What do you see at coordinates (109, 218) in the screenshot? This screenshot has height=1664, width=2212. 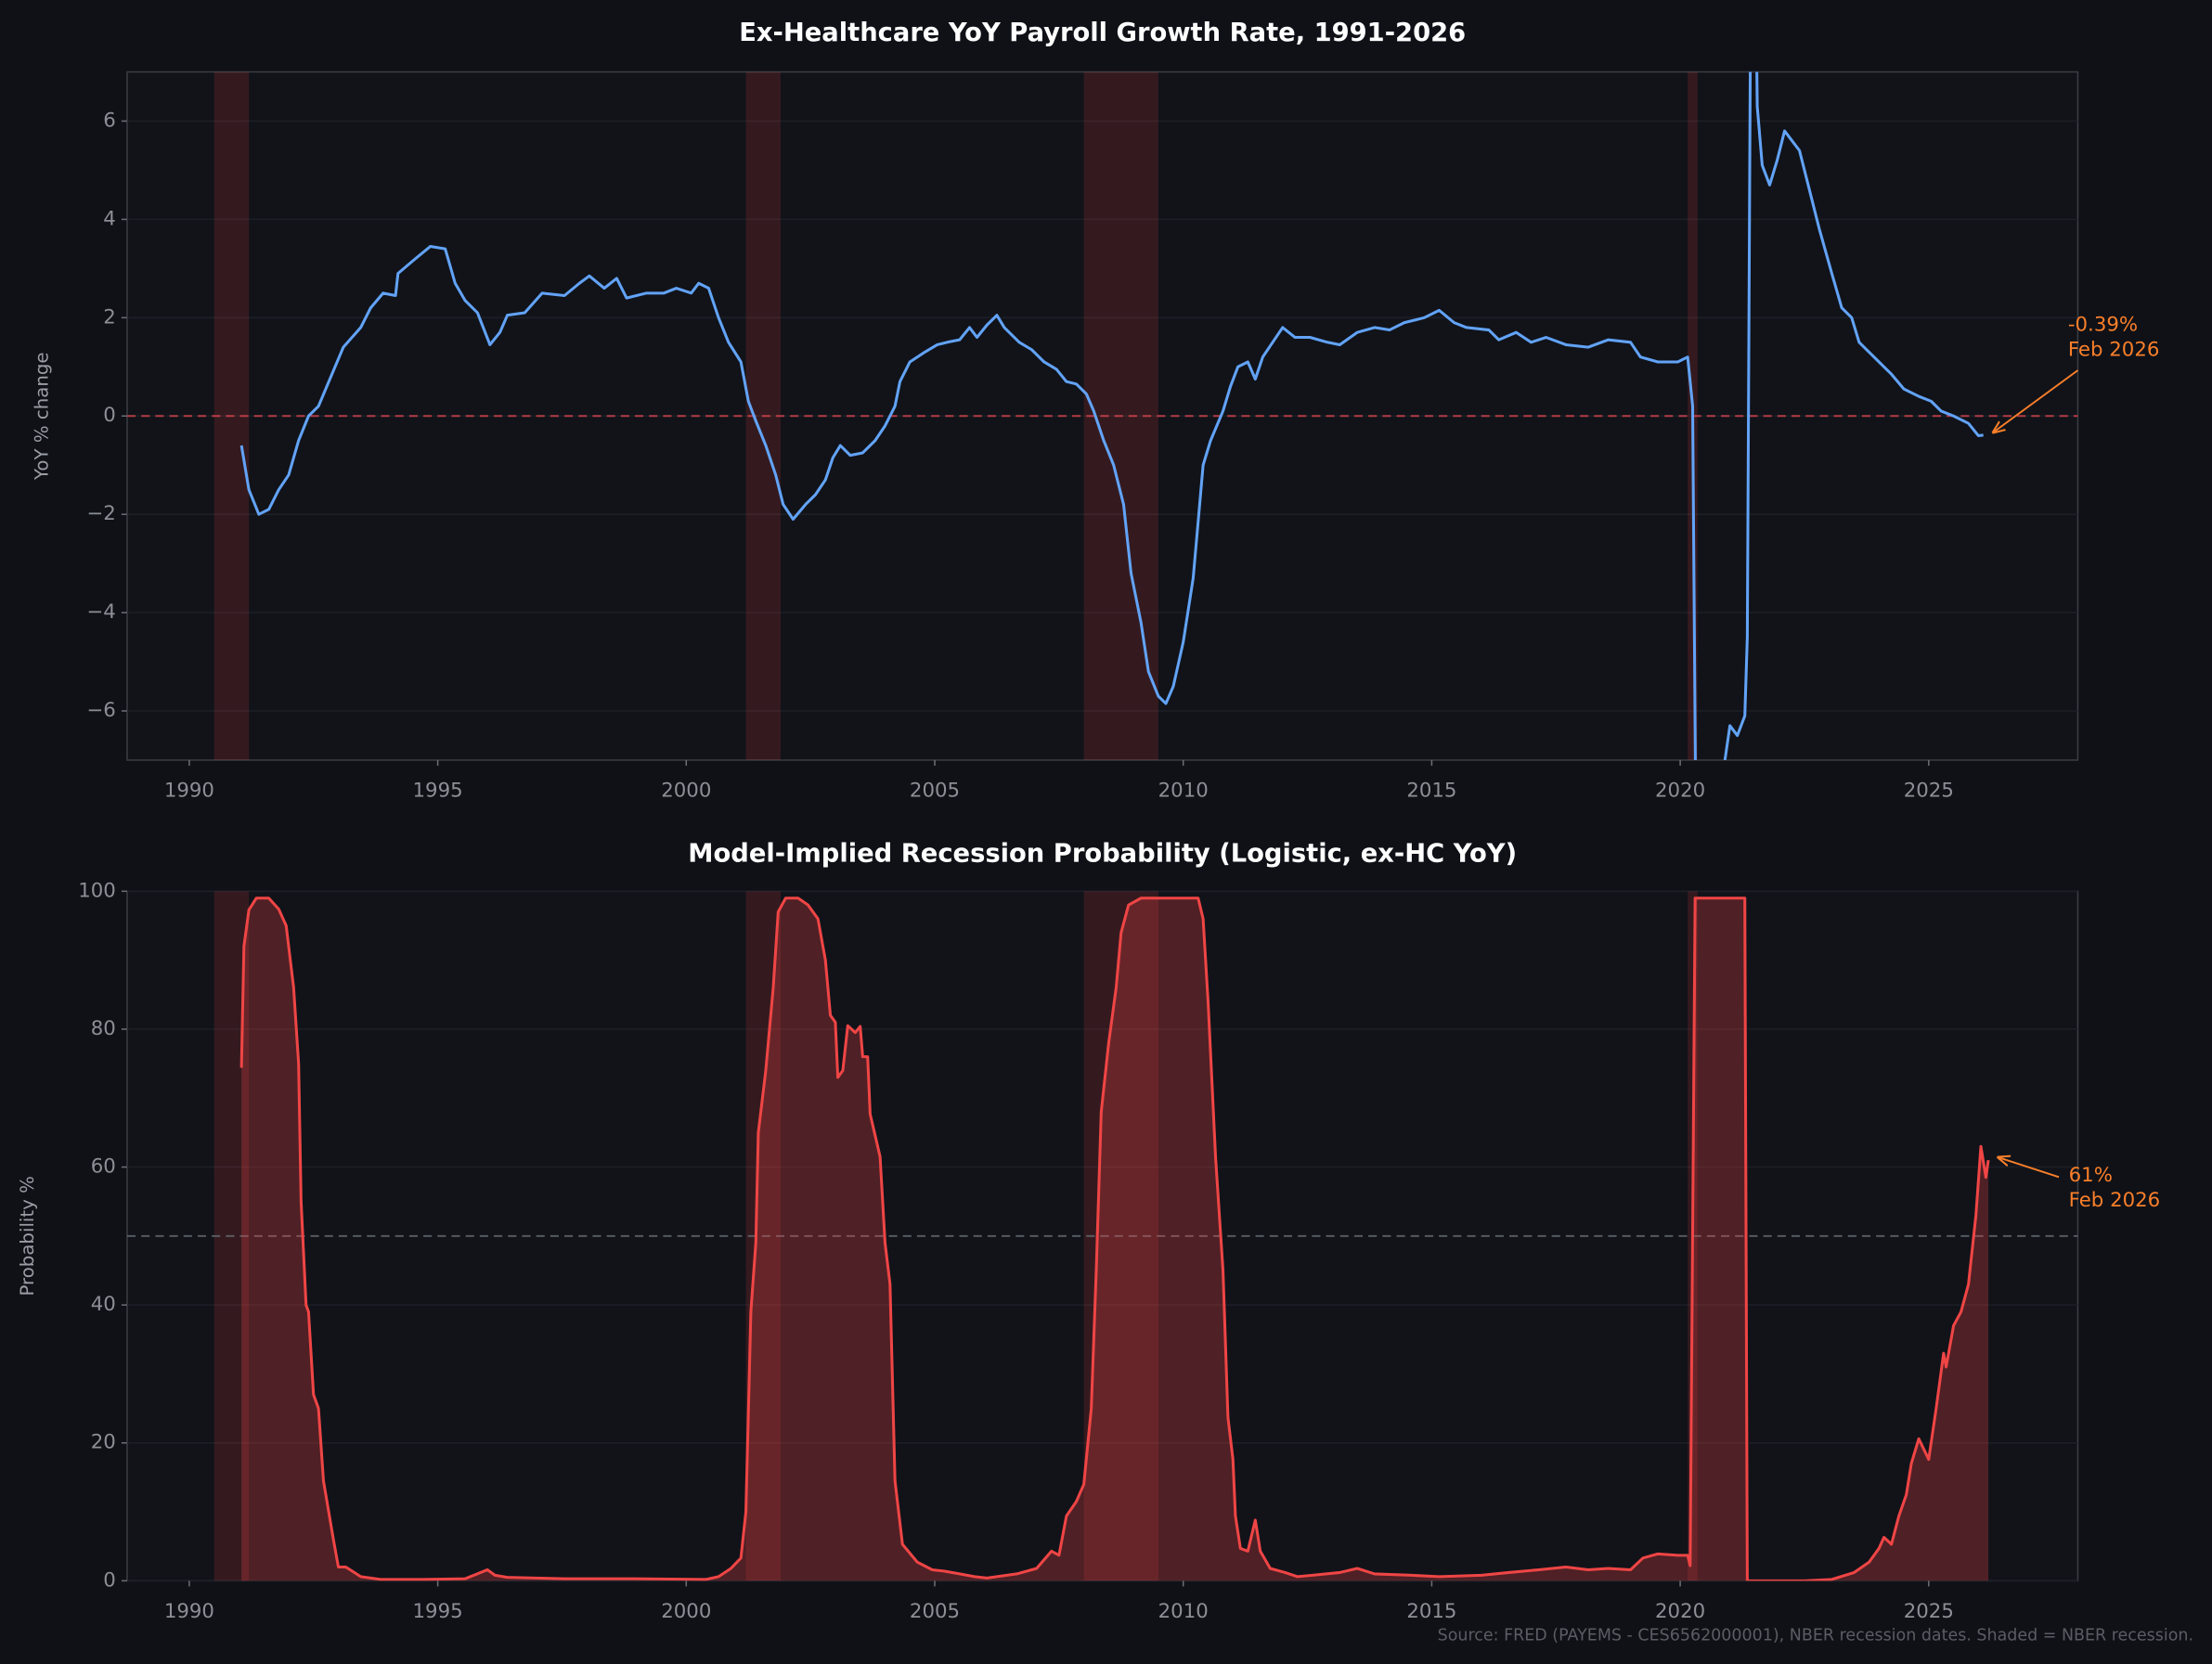 I see `y-tick-label: 4` at bounding box center [109, 218].